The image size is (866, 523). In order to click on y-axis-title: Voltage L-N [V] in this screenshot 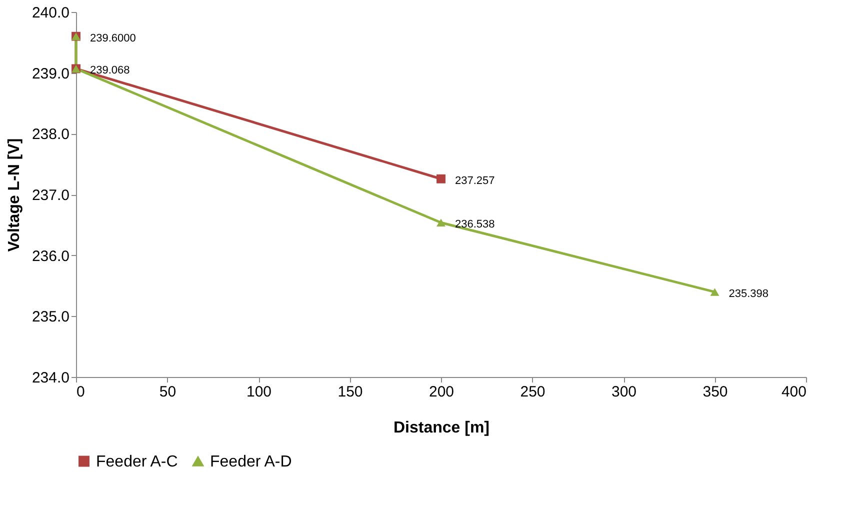, I will do `click(14, 195)`.